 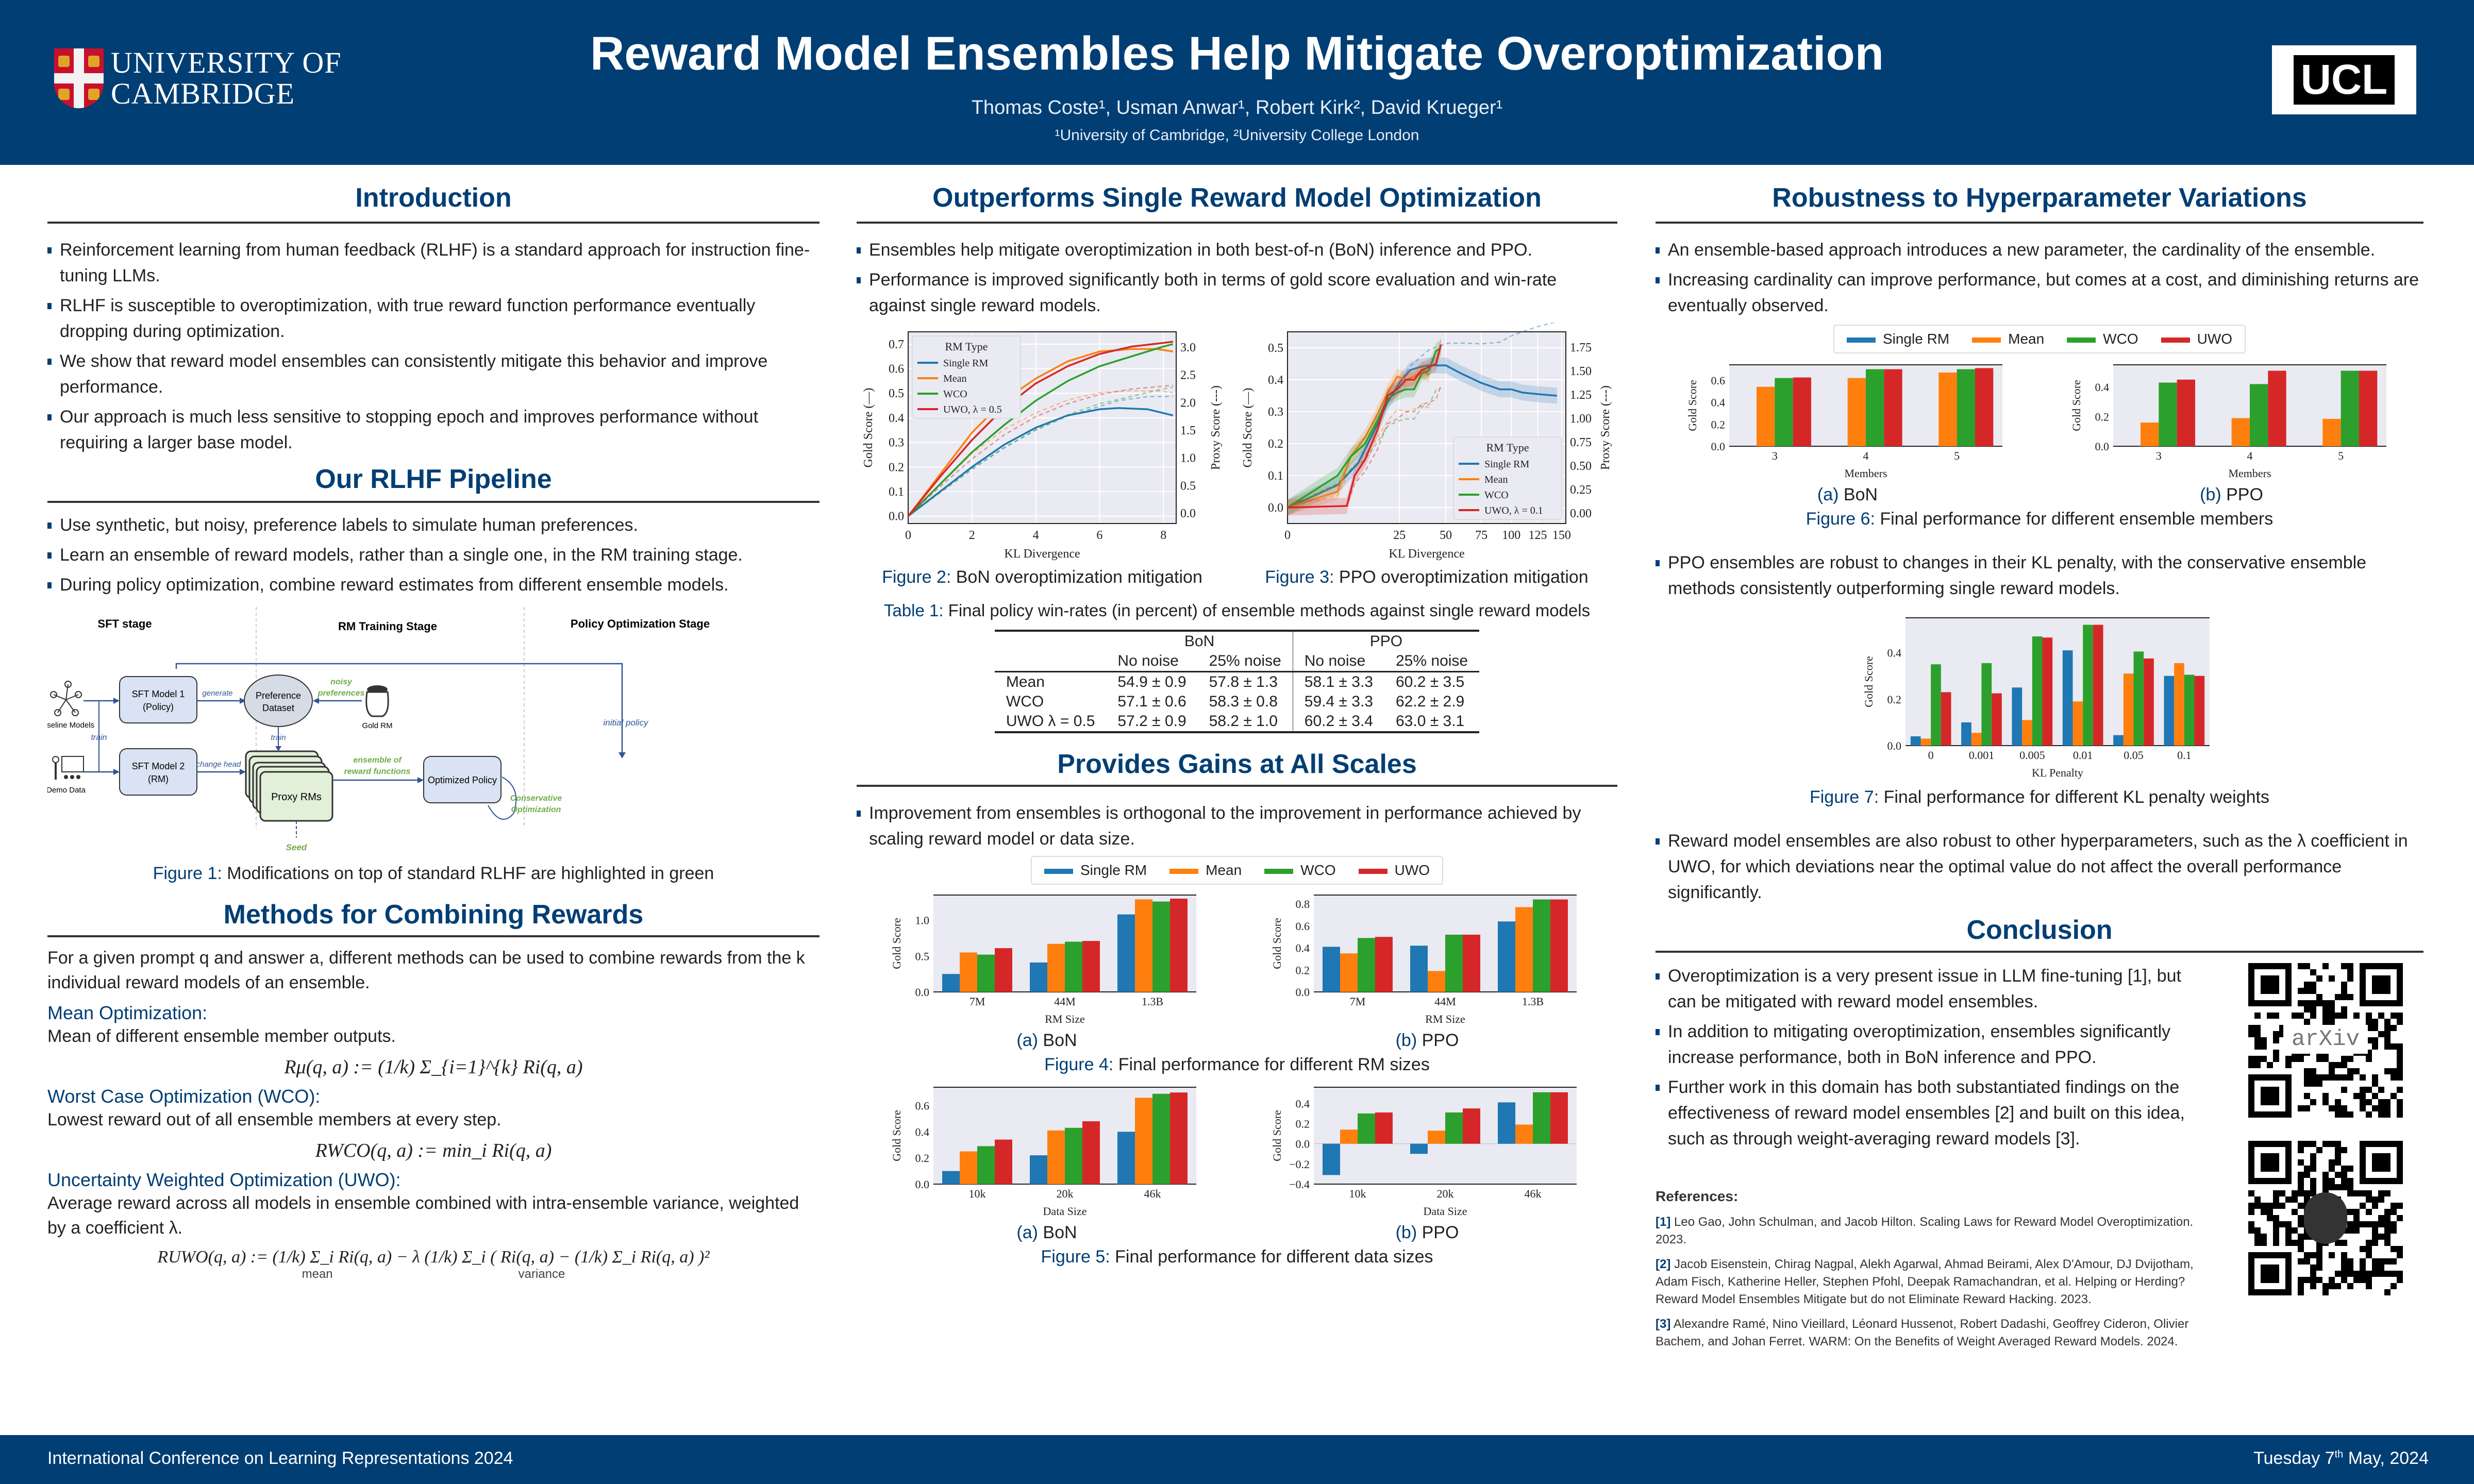 What do you see at coordinates (1245, 722) in the screenshot?
I see `table-cell: 58.2 ± 1.0` at bounding box center [1245, 722].